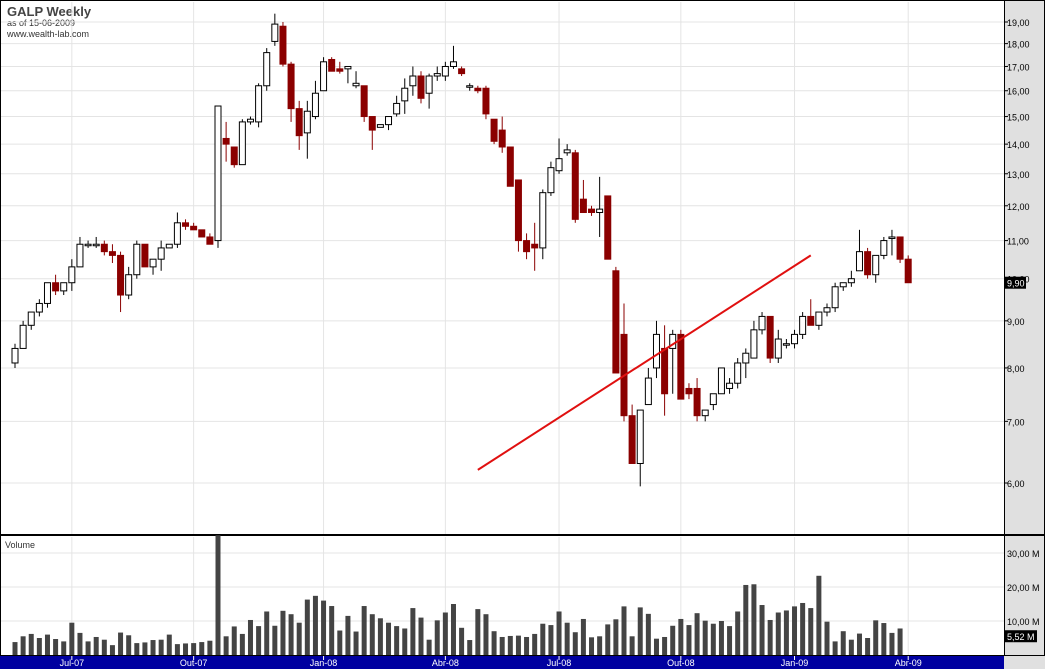  I want to click on axis-panel, so click(1024, 334).